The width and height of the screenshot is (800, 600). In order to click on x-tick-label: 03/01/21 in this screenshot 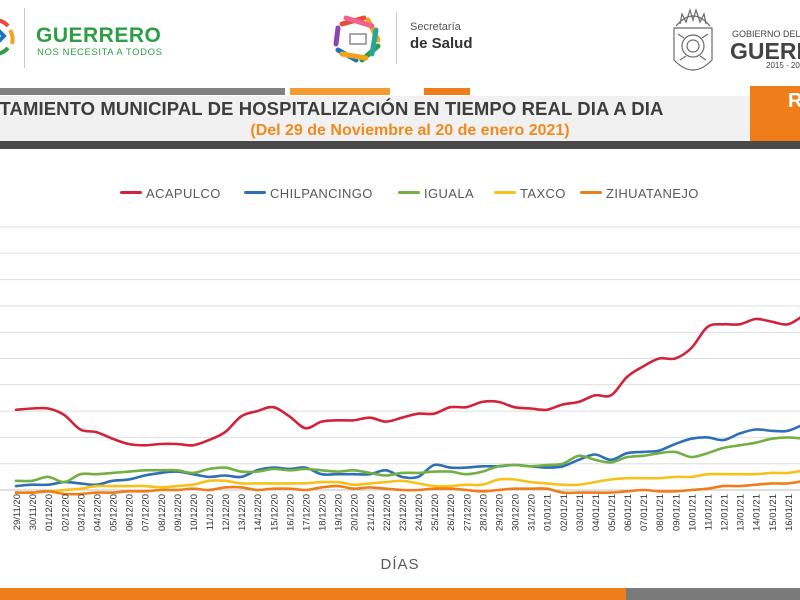, I will do `click(580, 512)`.